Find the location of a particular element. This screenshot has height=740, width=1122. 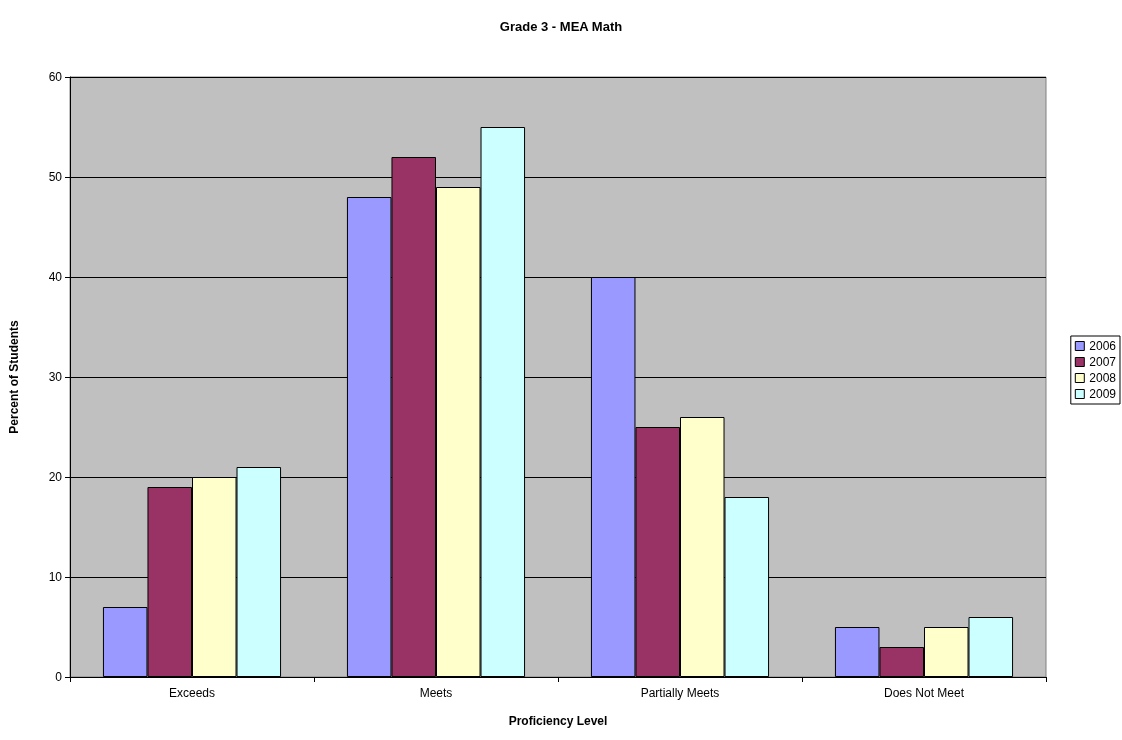

legend-label: 2009 is located at coordinates (1103, 394).